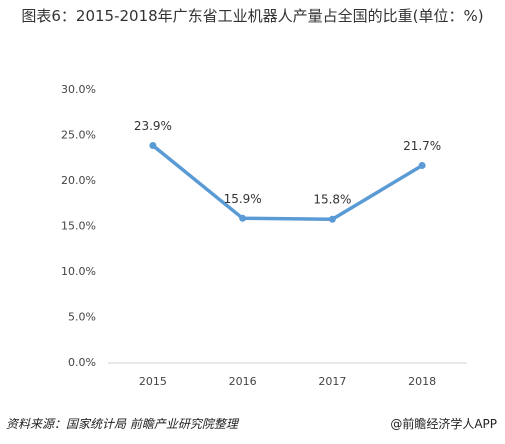 Image resolution: width=505 pixels, height=444 pixels. Describe the element at coordinates (243, 381) in the screenshot. I see `x-tick-label: 2016` at that location.